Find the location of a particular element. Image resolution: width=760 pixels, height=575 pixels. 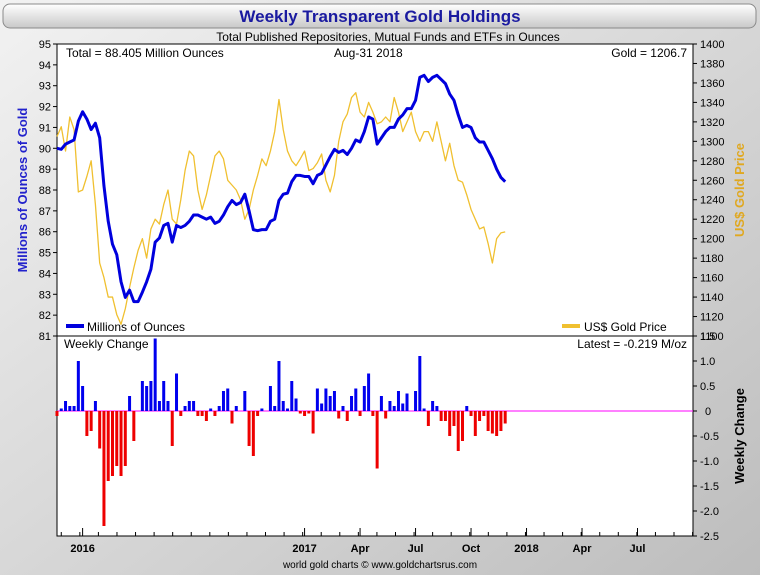

latest-annotation: Latest = -0.219 M/oz is located at coordinates (632, 344).